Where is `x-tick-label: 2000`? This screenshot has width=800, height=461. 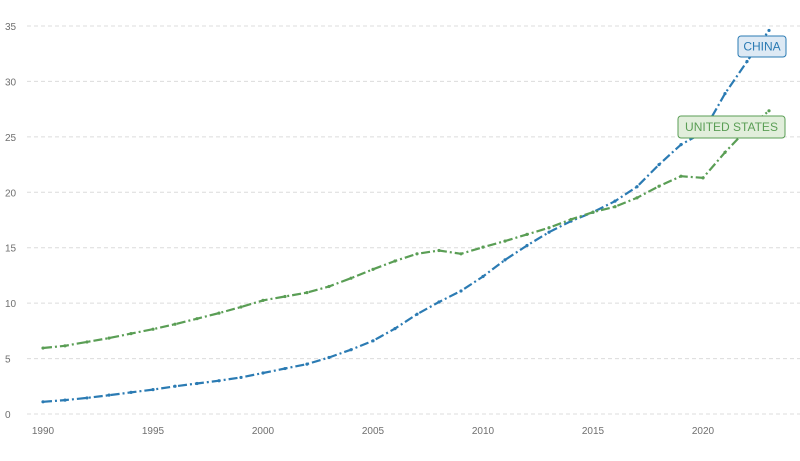 x-tick-label: 2000 is located at coordinates (263, 431).